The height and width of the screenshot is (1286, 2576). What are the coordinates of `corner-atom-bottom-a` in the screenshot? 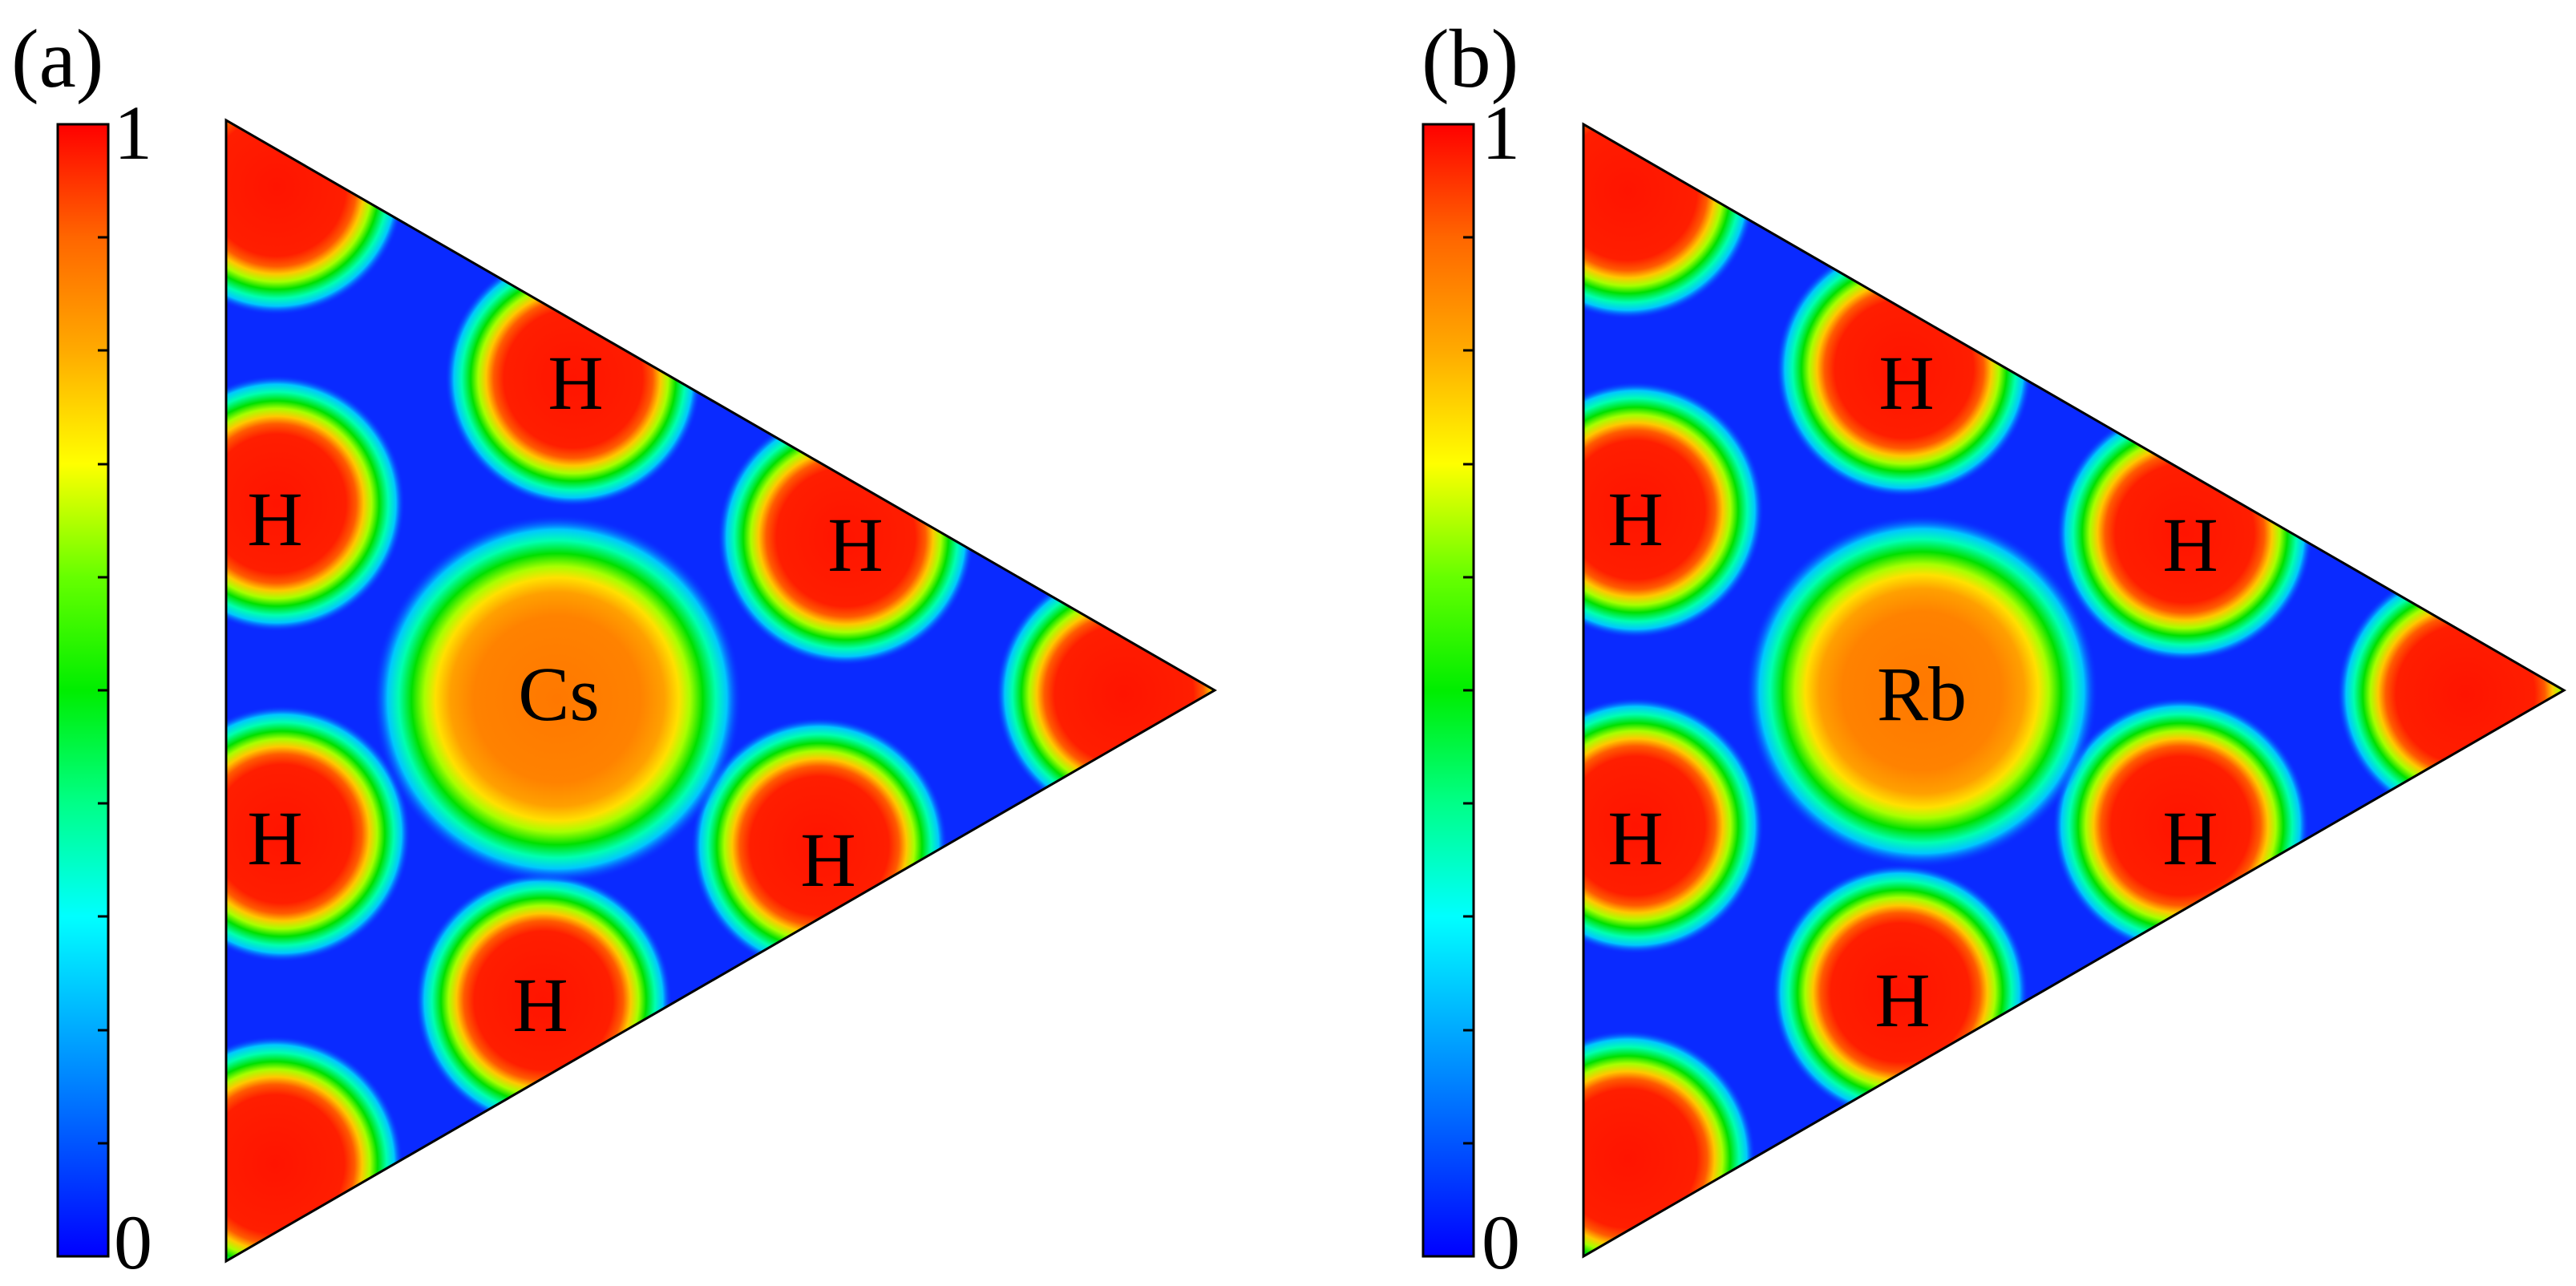 It's located at (314, 1148).